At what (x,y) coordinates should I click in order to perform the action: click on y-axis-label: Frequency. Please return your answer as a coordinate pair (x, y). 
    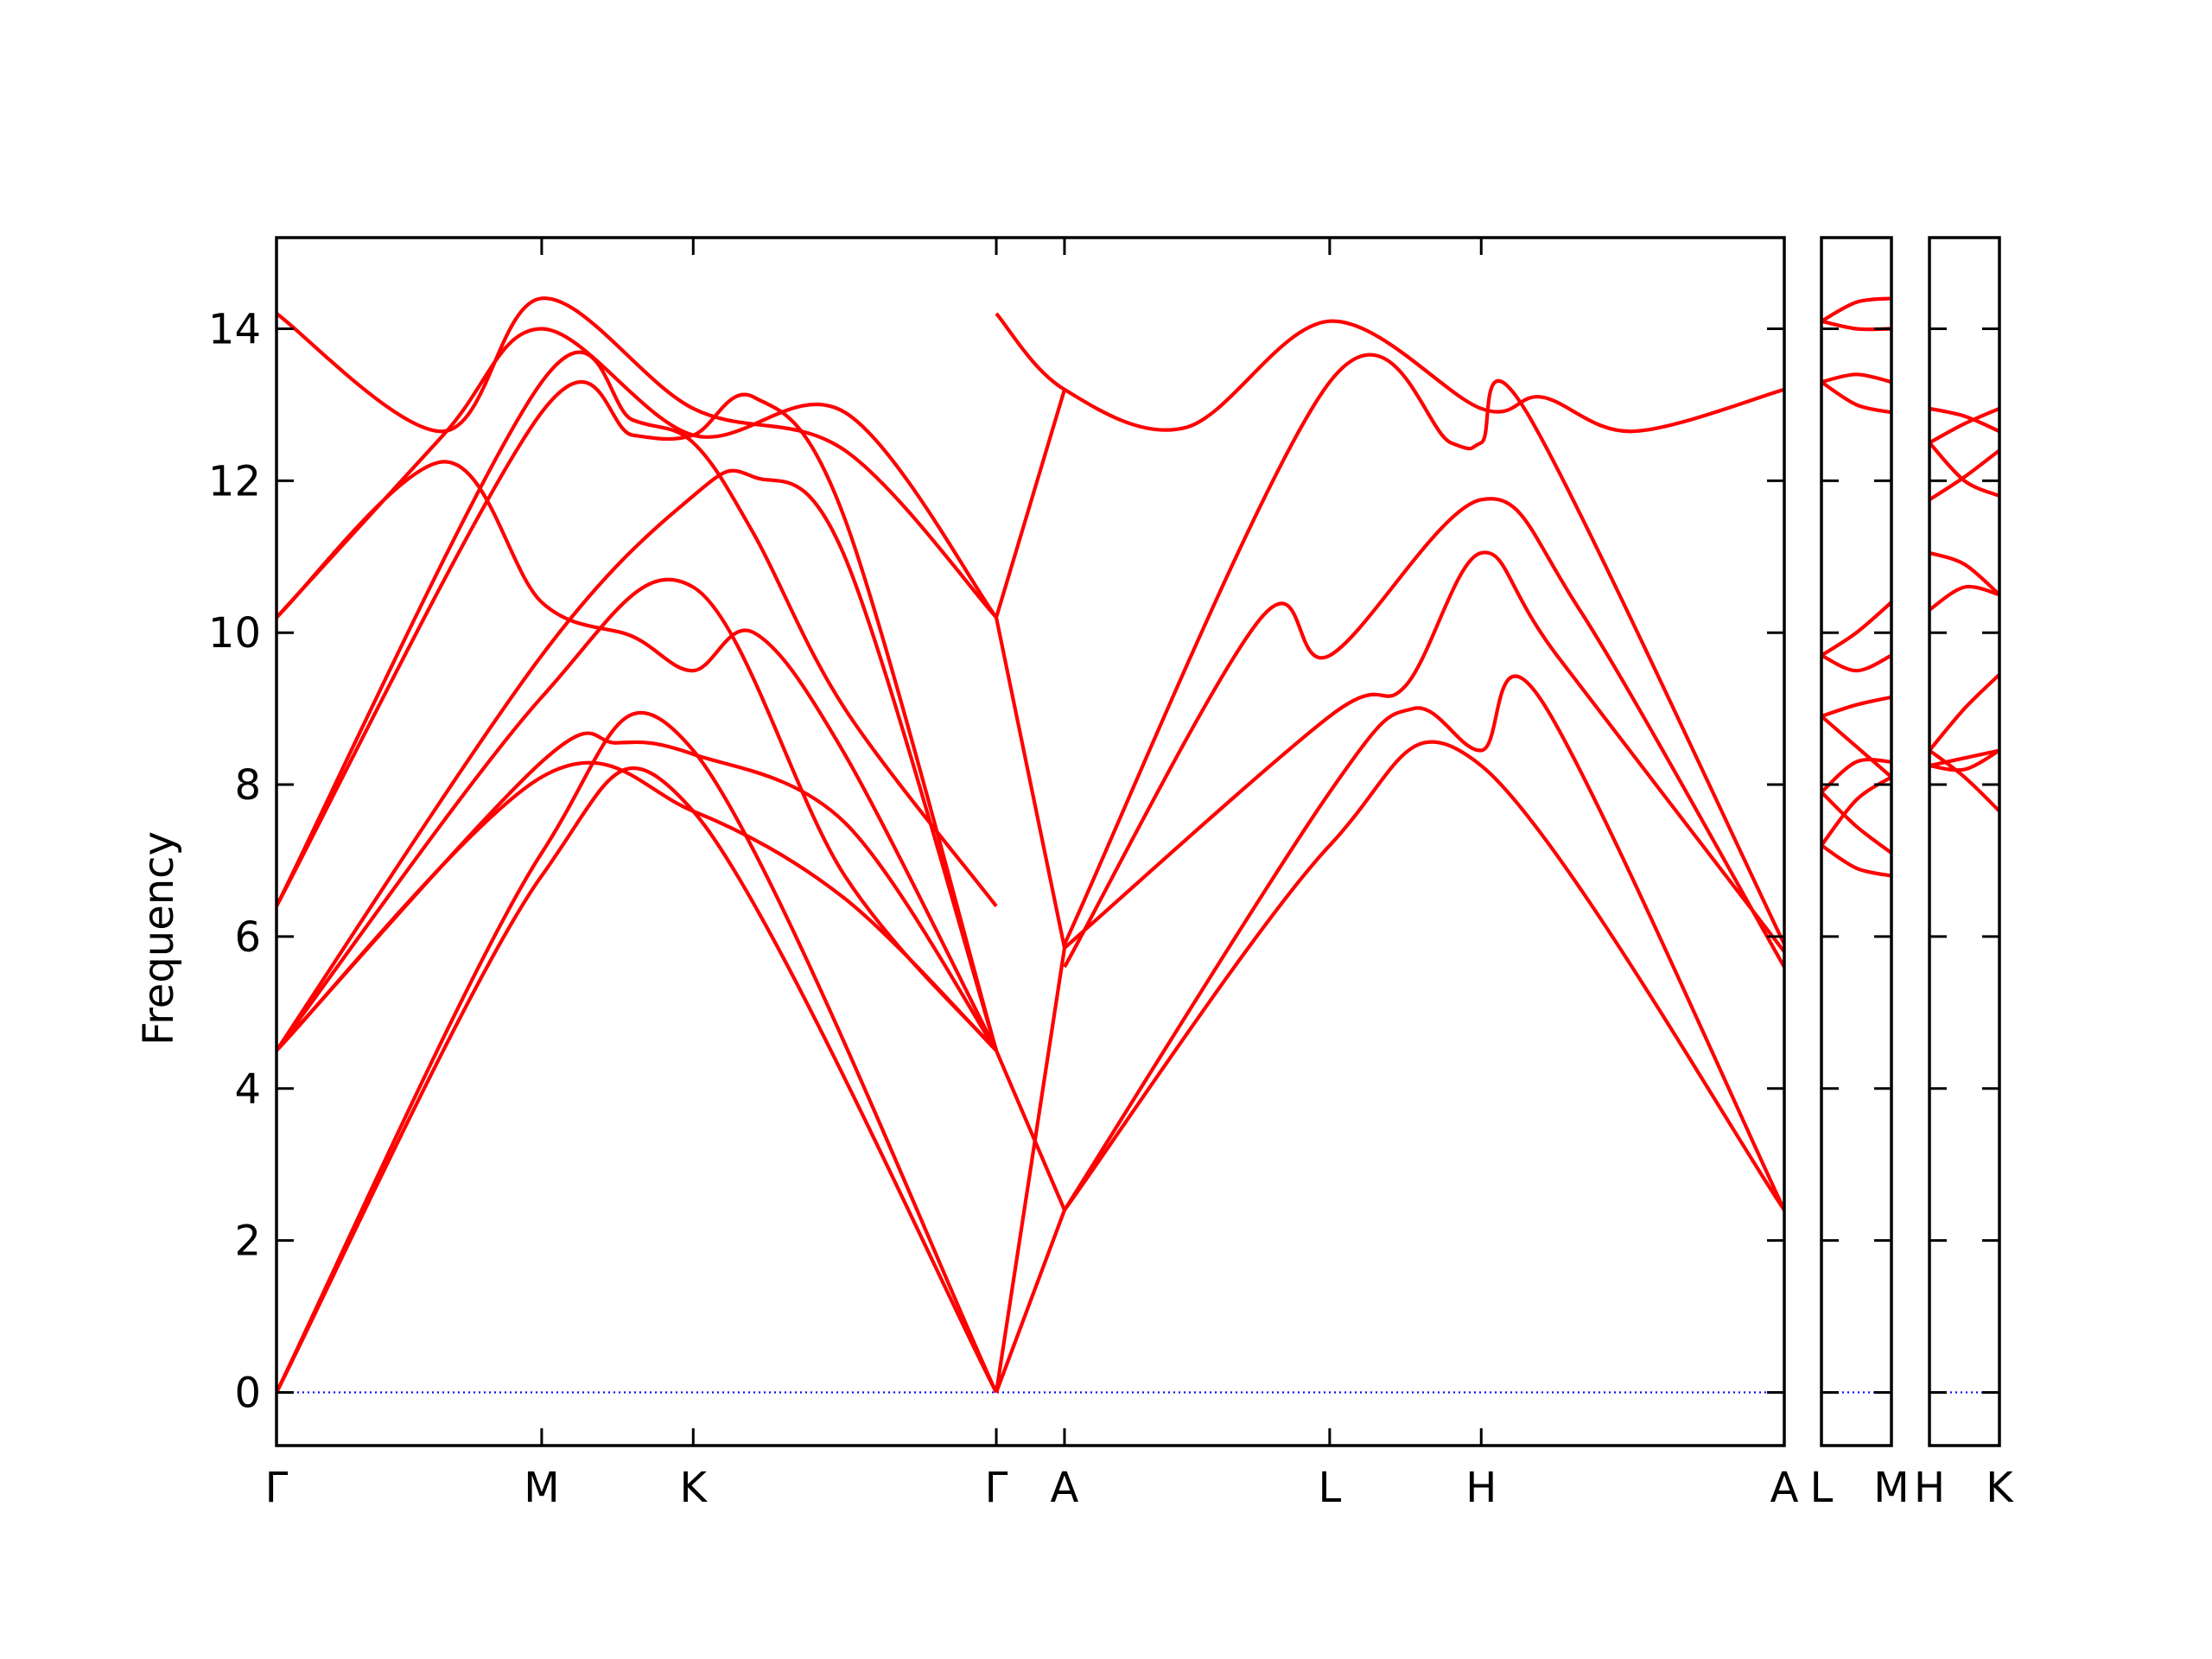
    Looking at the image, I should click on (159, 938).